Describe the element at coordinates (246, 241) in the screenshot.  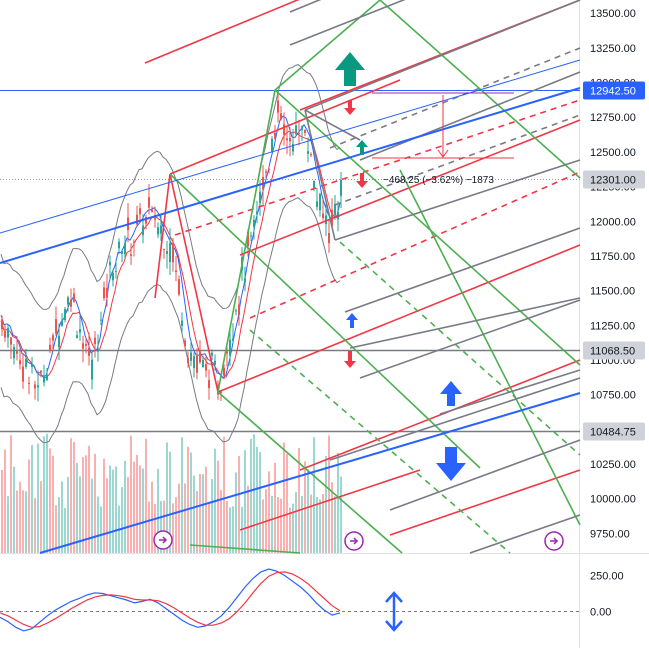
I see `green-pitchfork-handle` at that location.